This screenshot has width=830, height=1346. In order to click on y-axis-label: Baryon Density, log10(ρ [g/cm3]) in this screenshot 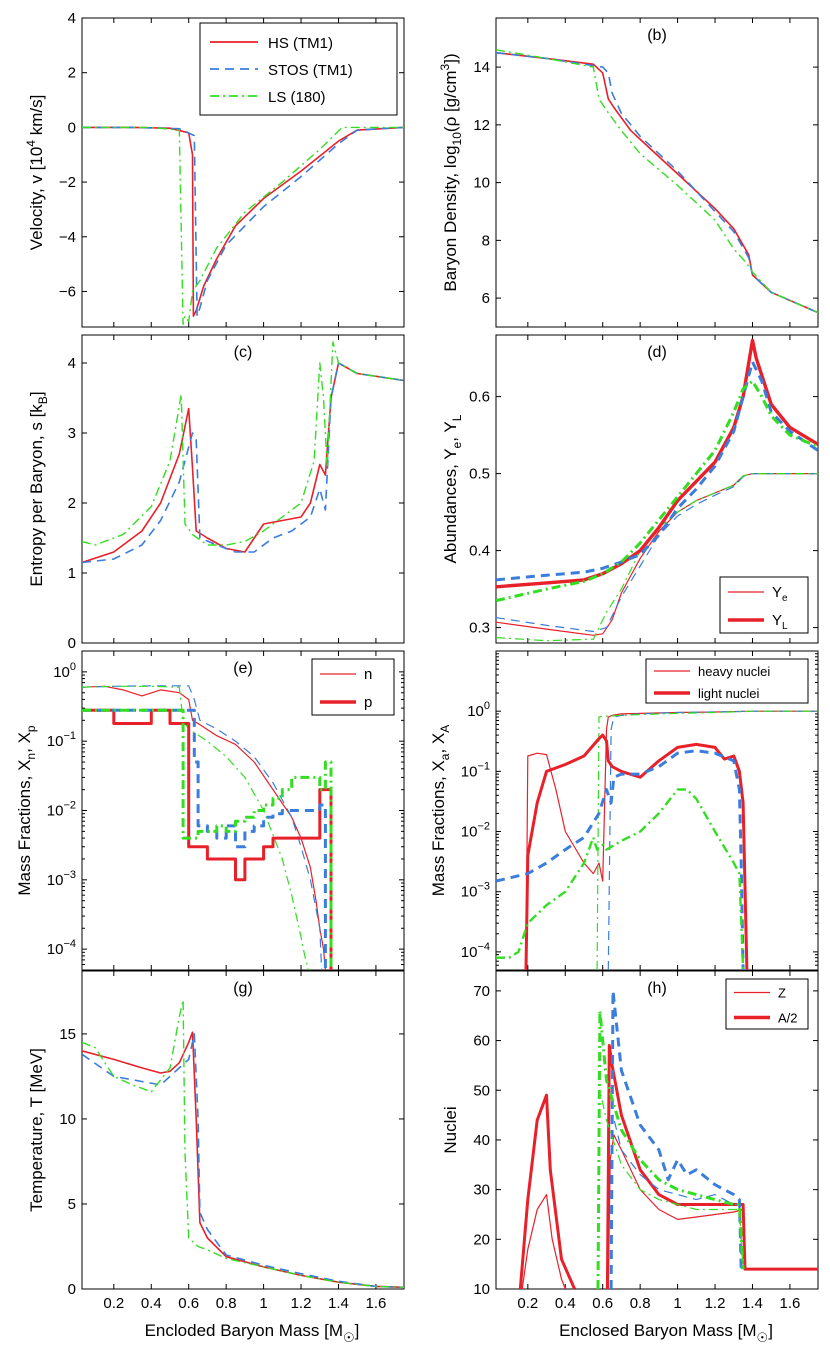, I will do `click(451, 172)`.